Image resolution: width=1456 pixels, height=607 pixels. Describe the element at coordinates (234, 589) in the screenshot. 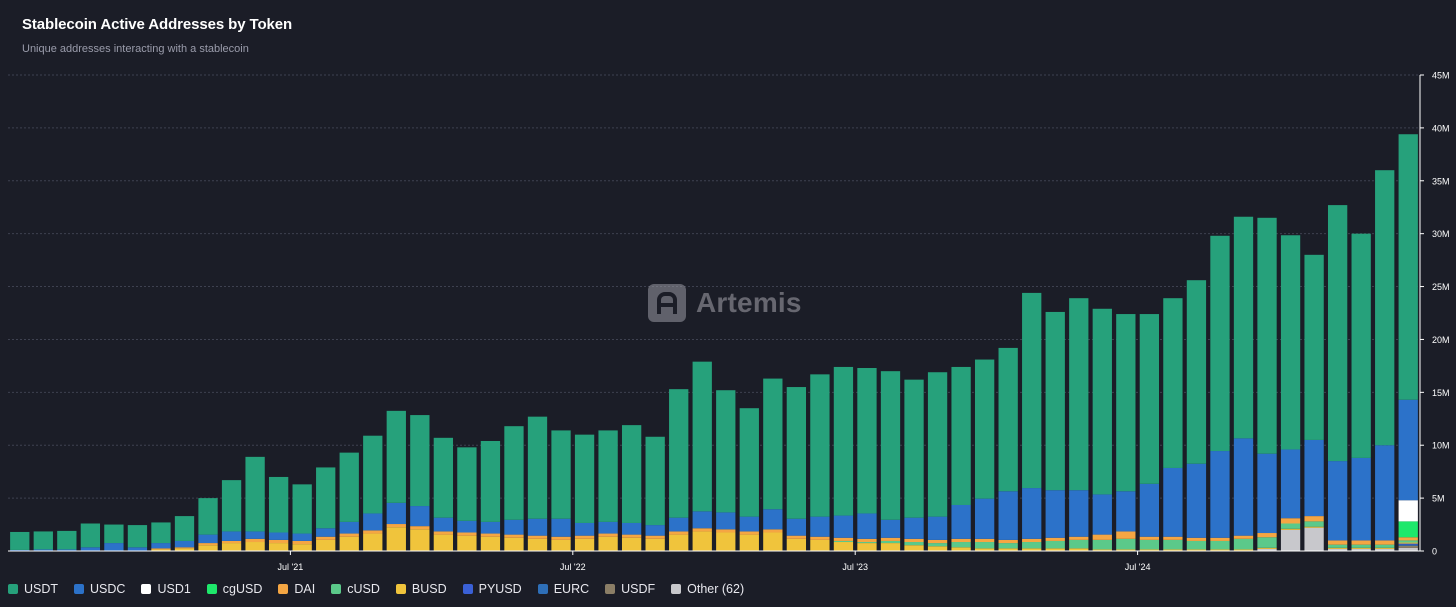

I see `legend-item: cgUSD` at that location.